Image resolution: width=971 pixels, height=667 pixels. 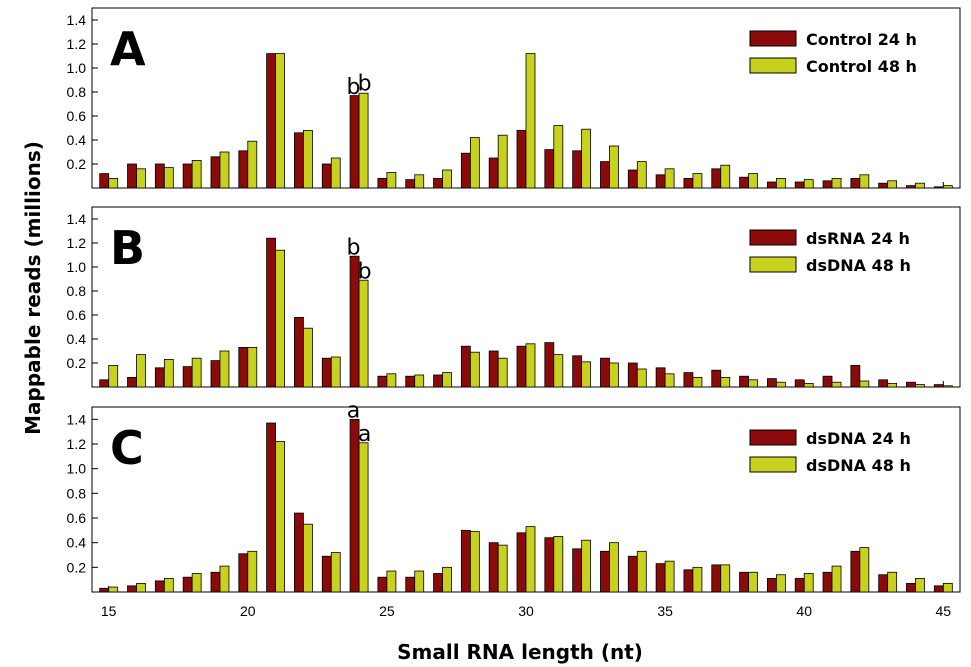 I want to click on panel-letter: A, so click(x=128, y=49).